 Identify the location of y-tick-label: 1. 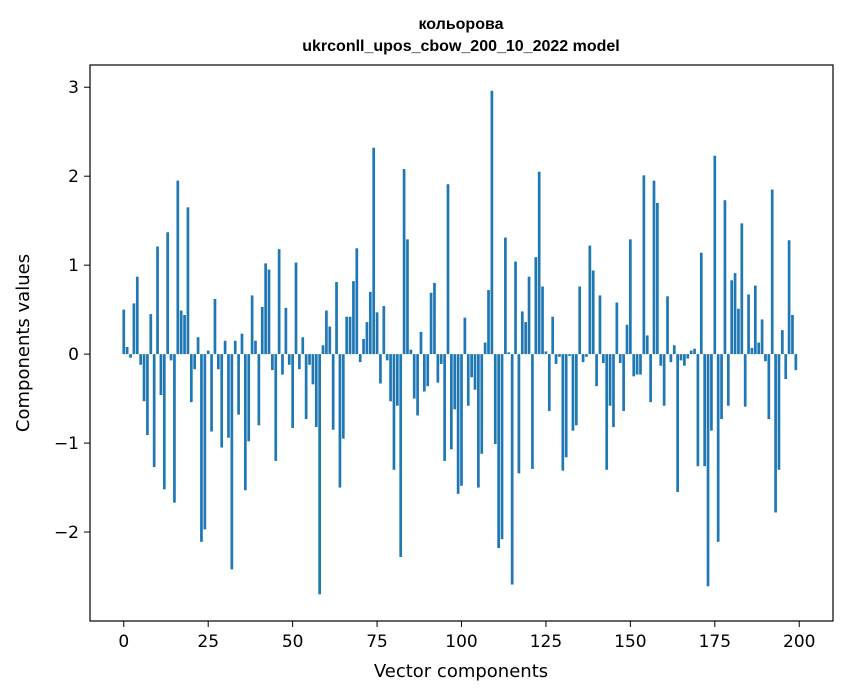
(73, 266).